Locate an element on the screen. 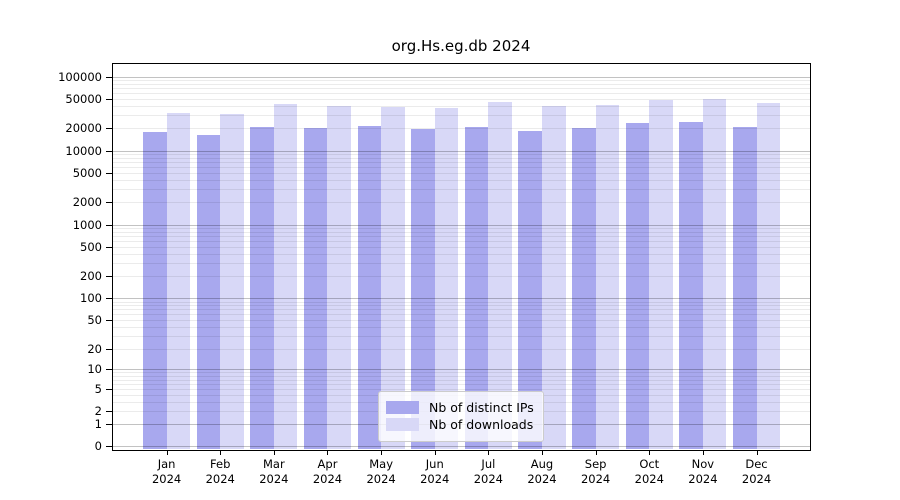  legend-item-distinct-ips: Nb of distinct IPs is located at coordinates (460, 407).